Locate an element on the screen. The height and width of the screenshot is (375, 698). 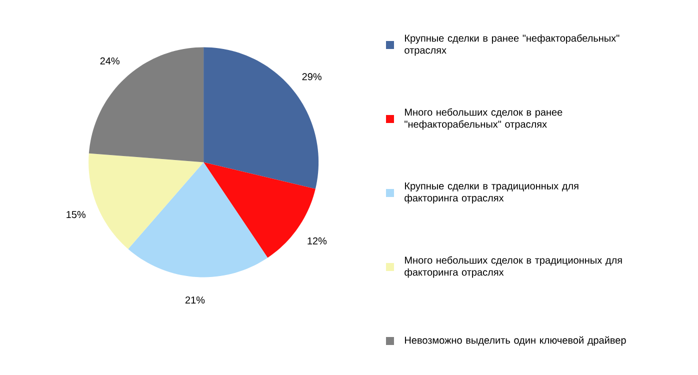
data-label: 29% is located at coordinates (312, 76).